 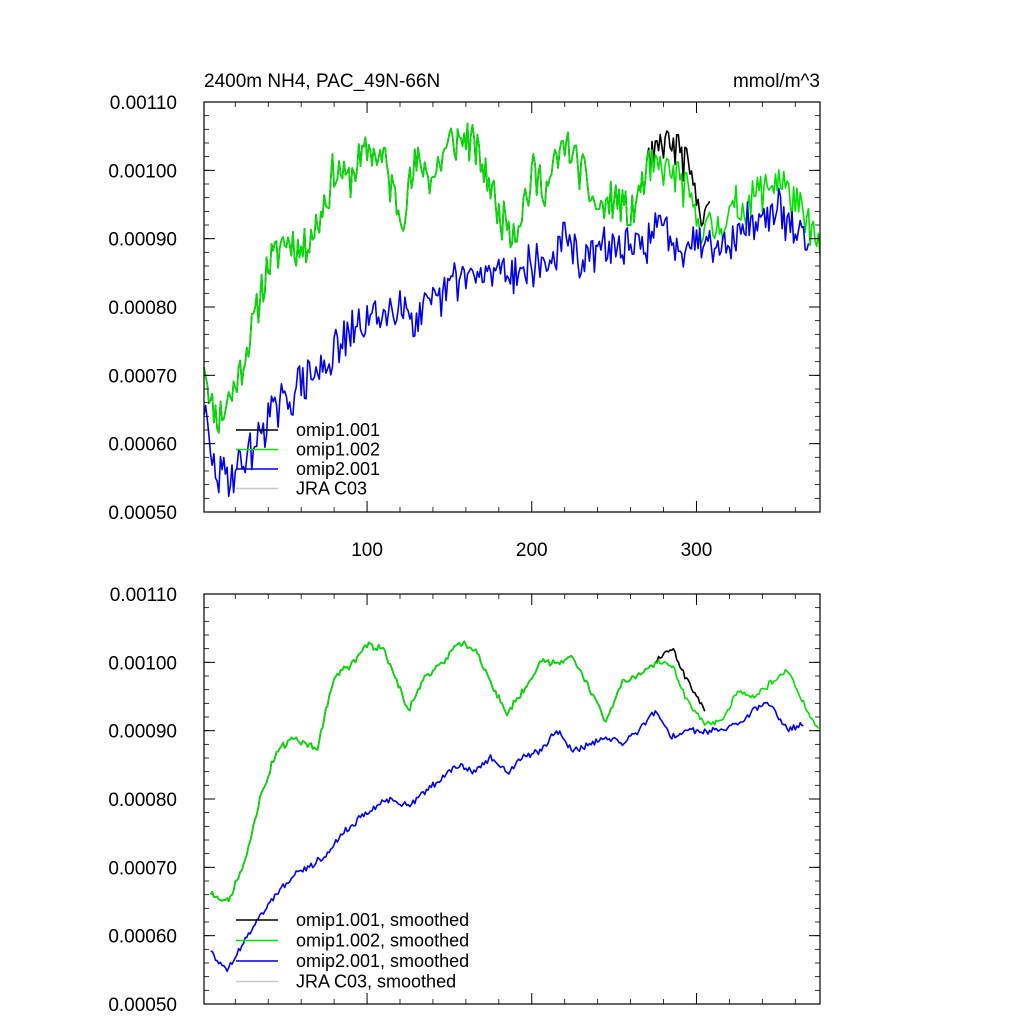 I want to click on x-tick-label: 200, so click(x=532, y=550).